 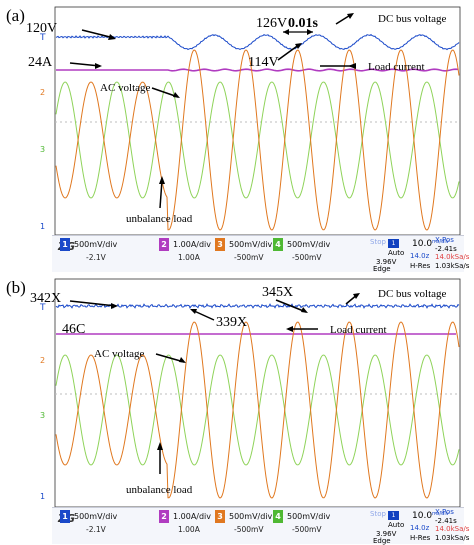 What do you see at coordinates (289, 52) in the screenshot?
I see `arrow-dc-dip` at bounding box center [289, 52].